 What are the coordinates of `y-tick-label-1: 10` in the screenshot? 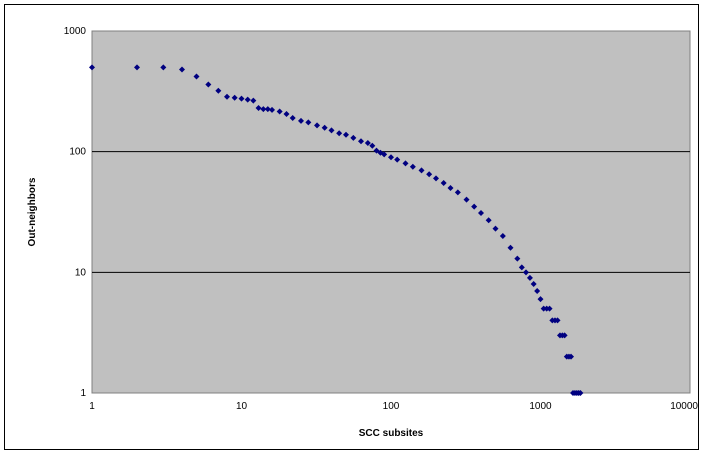 It's located at (81, 272).